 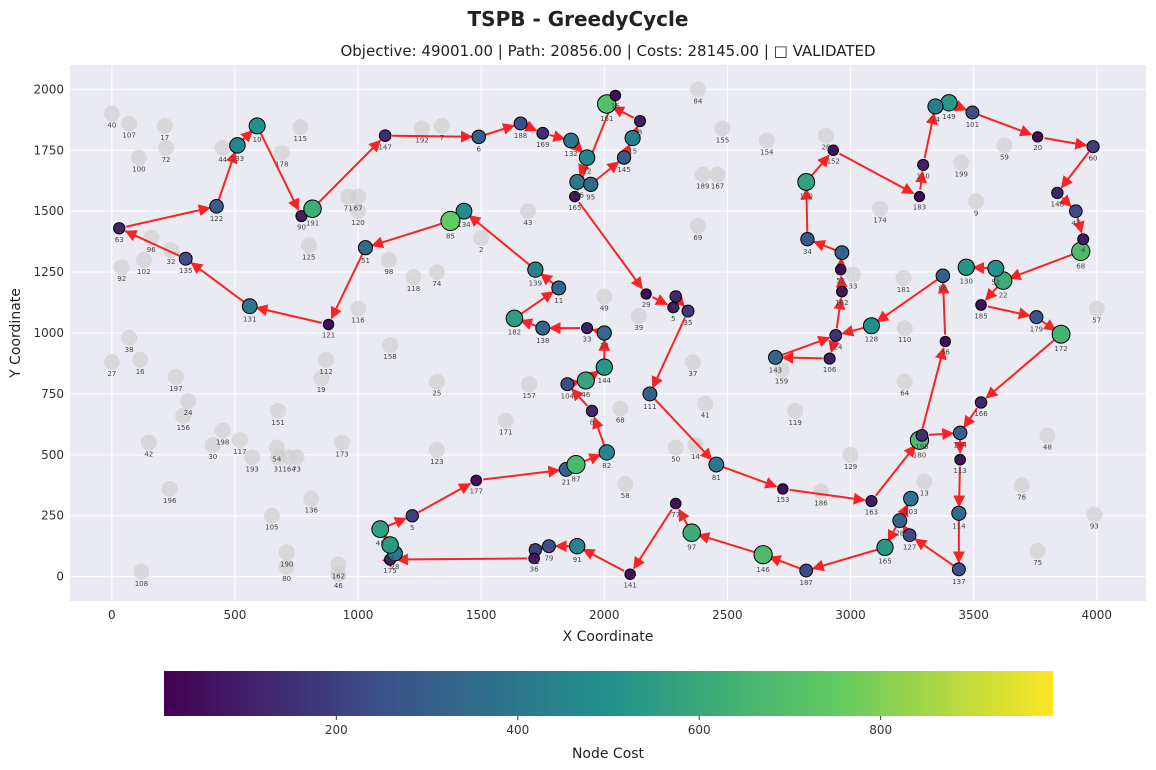 What do you see at coordinates (692, 374) in the screenshot?
I see `node-label: 37` at bounding box center [692, 374].